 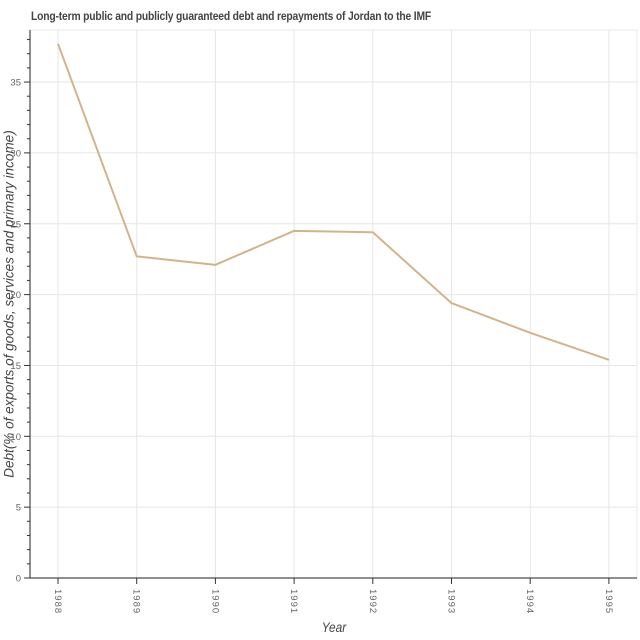 What do you see at coordinates (372, 601) in the screenshot?
I see `x-tick-label: 1992` at bounding box center [372, 601].